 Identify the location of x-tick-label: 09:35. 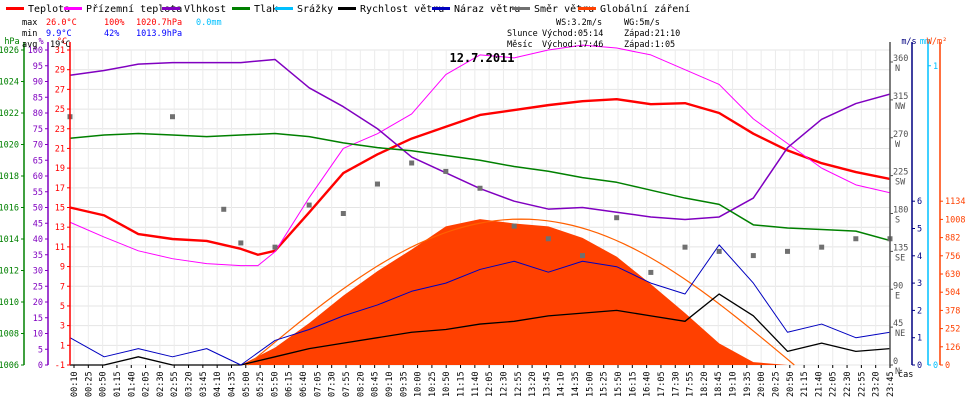
(404, 384).